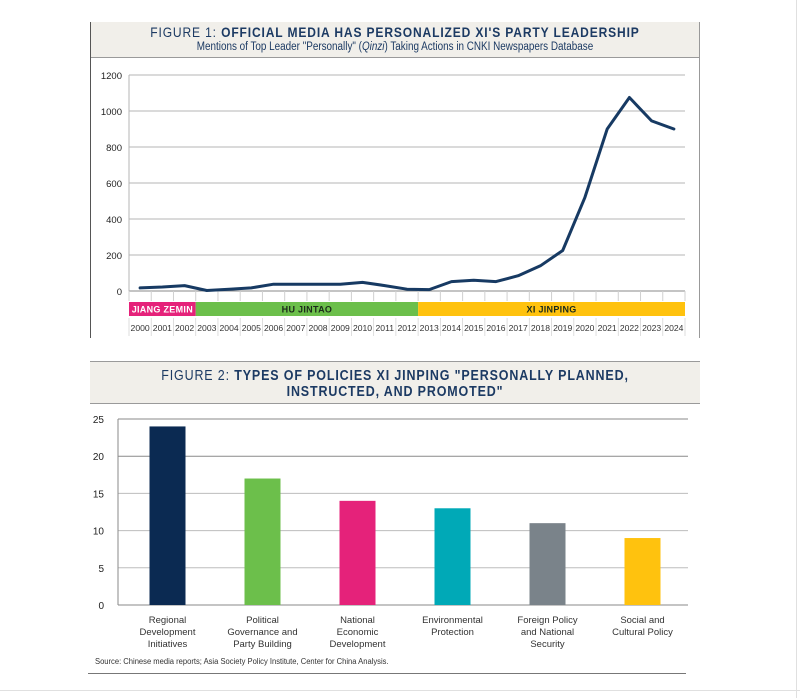 The width and height of the screenshot is (800, 698). I want to click on x-tick-label: Initiatives, so click(168, 644).